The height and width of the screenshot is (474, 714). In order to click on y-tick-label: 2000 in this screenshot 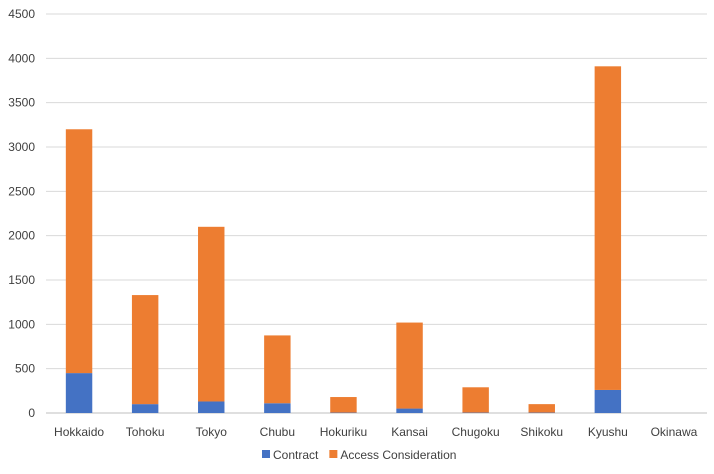, I will do `click(21, 236)`.